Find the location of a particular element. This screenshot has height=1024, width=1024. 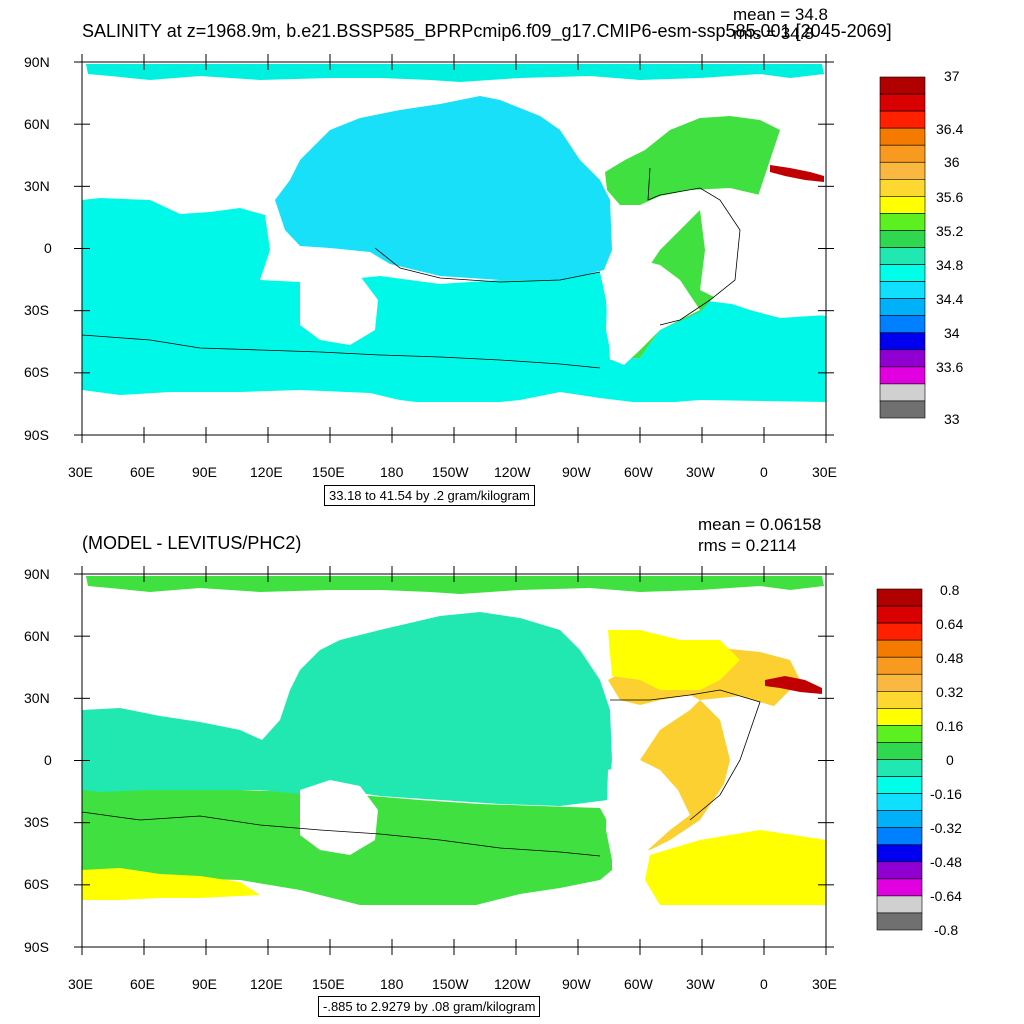

bottom-lon-label: 0 is located at coordinates (764, 984).